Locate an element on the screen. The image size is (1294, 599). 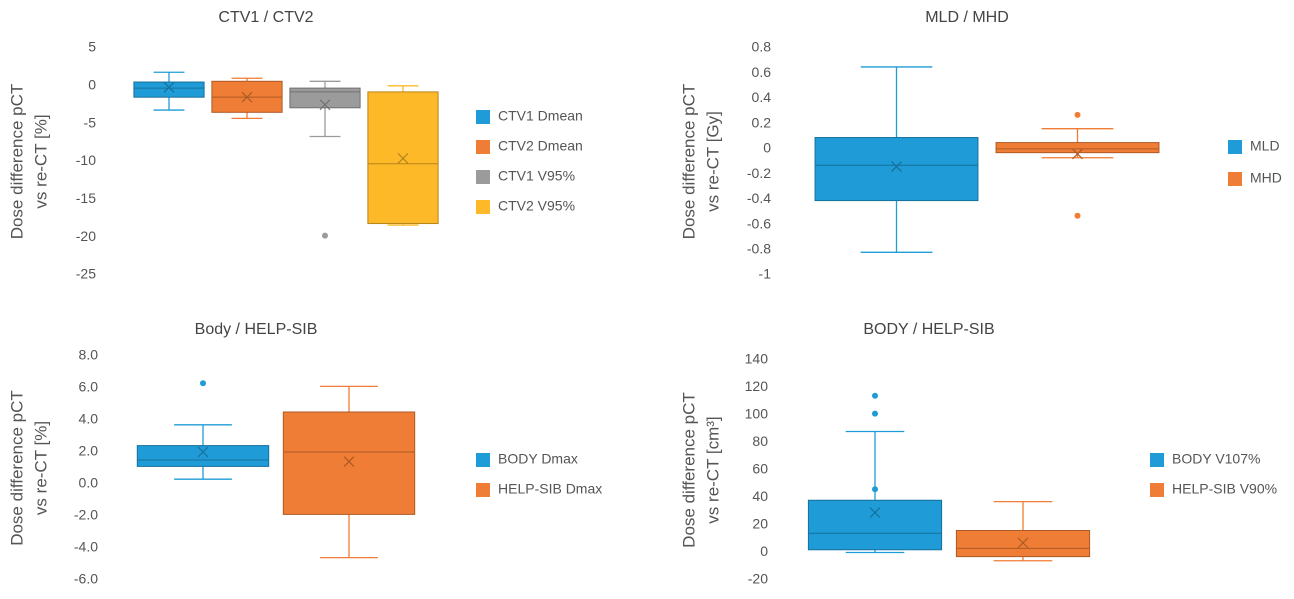
y-tick-label: -0.6 is located at coordinates (759, 223).